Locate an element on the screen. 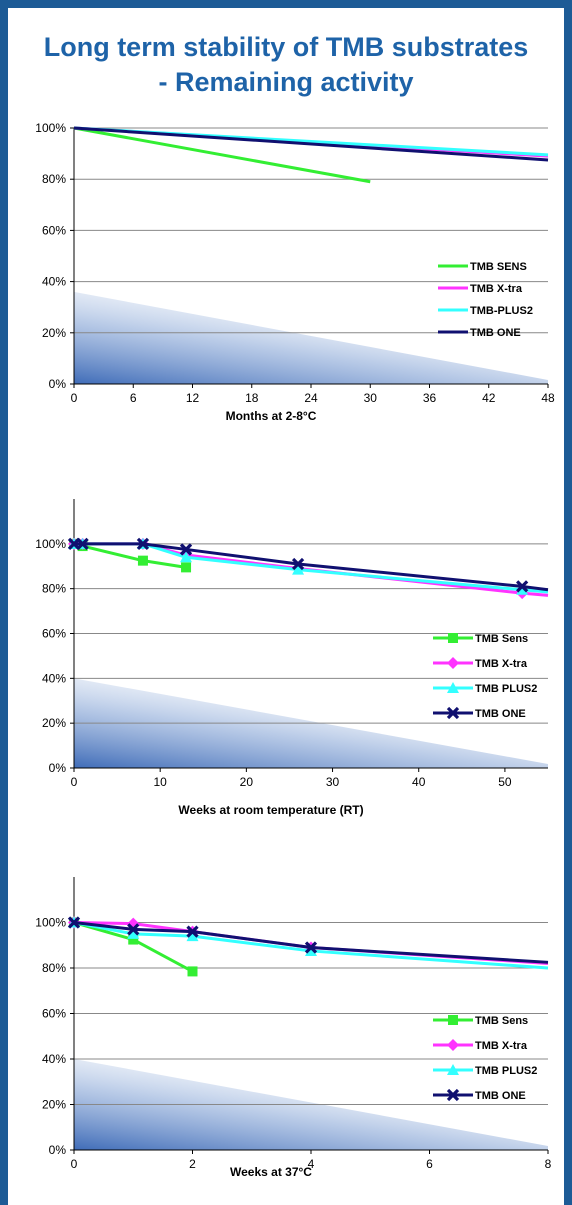  x-tick-label: 40 is located at coordinates (419, 782).